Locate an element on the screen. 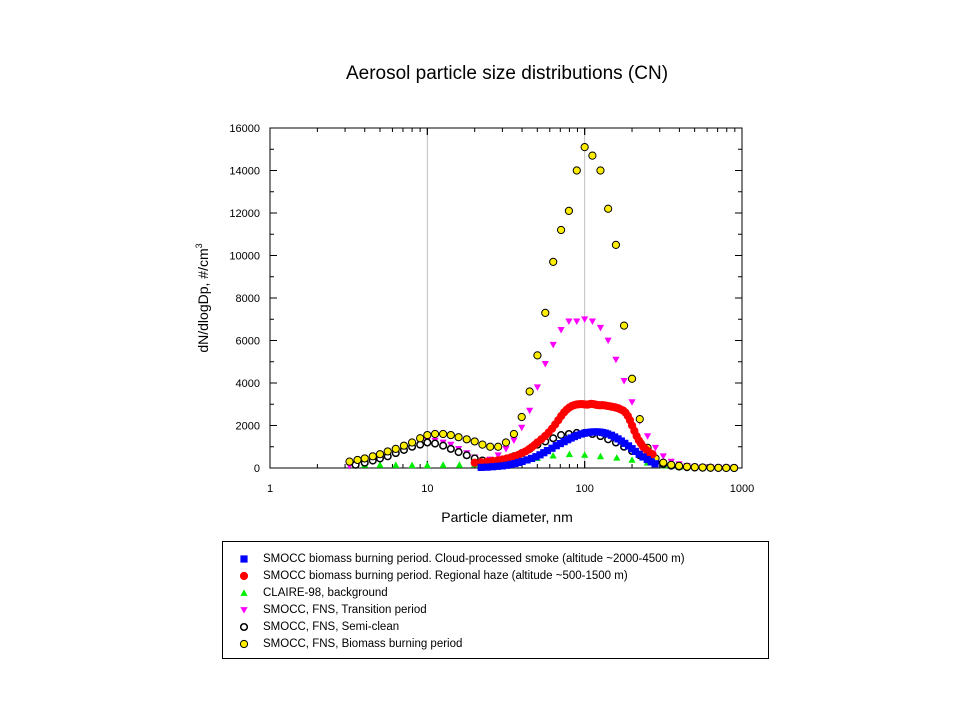  y-axis-label: dN/dlogDp, #/cm3 is located at coordinates (202, 297).